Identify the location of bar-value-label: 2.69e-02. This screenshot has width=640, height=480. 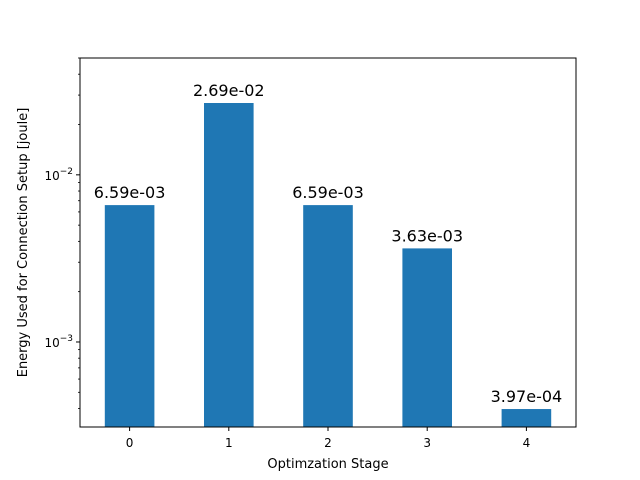
(229, 90).